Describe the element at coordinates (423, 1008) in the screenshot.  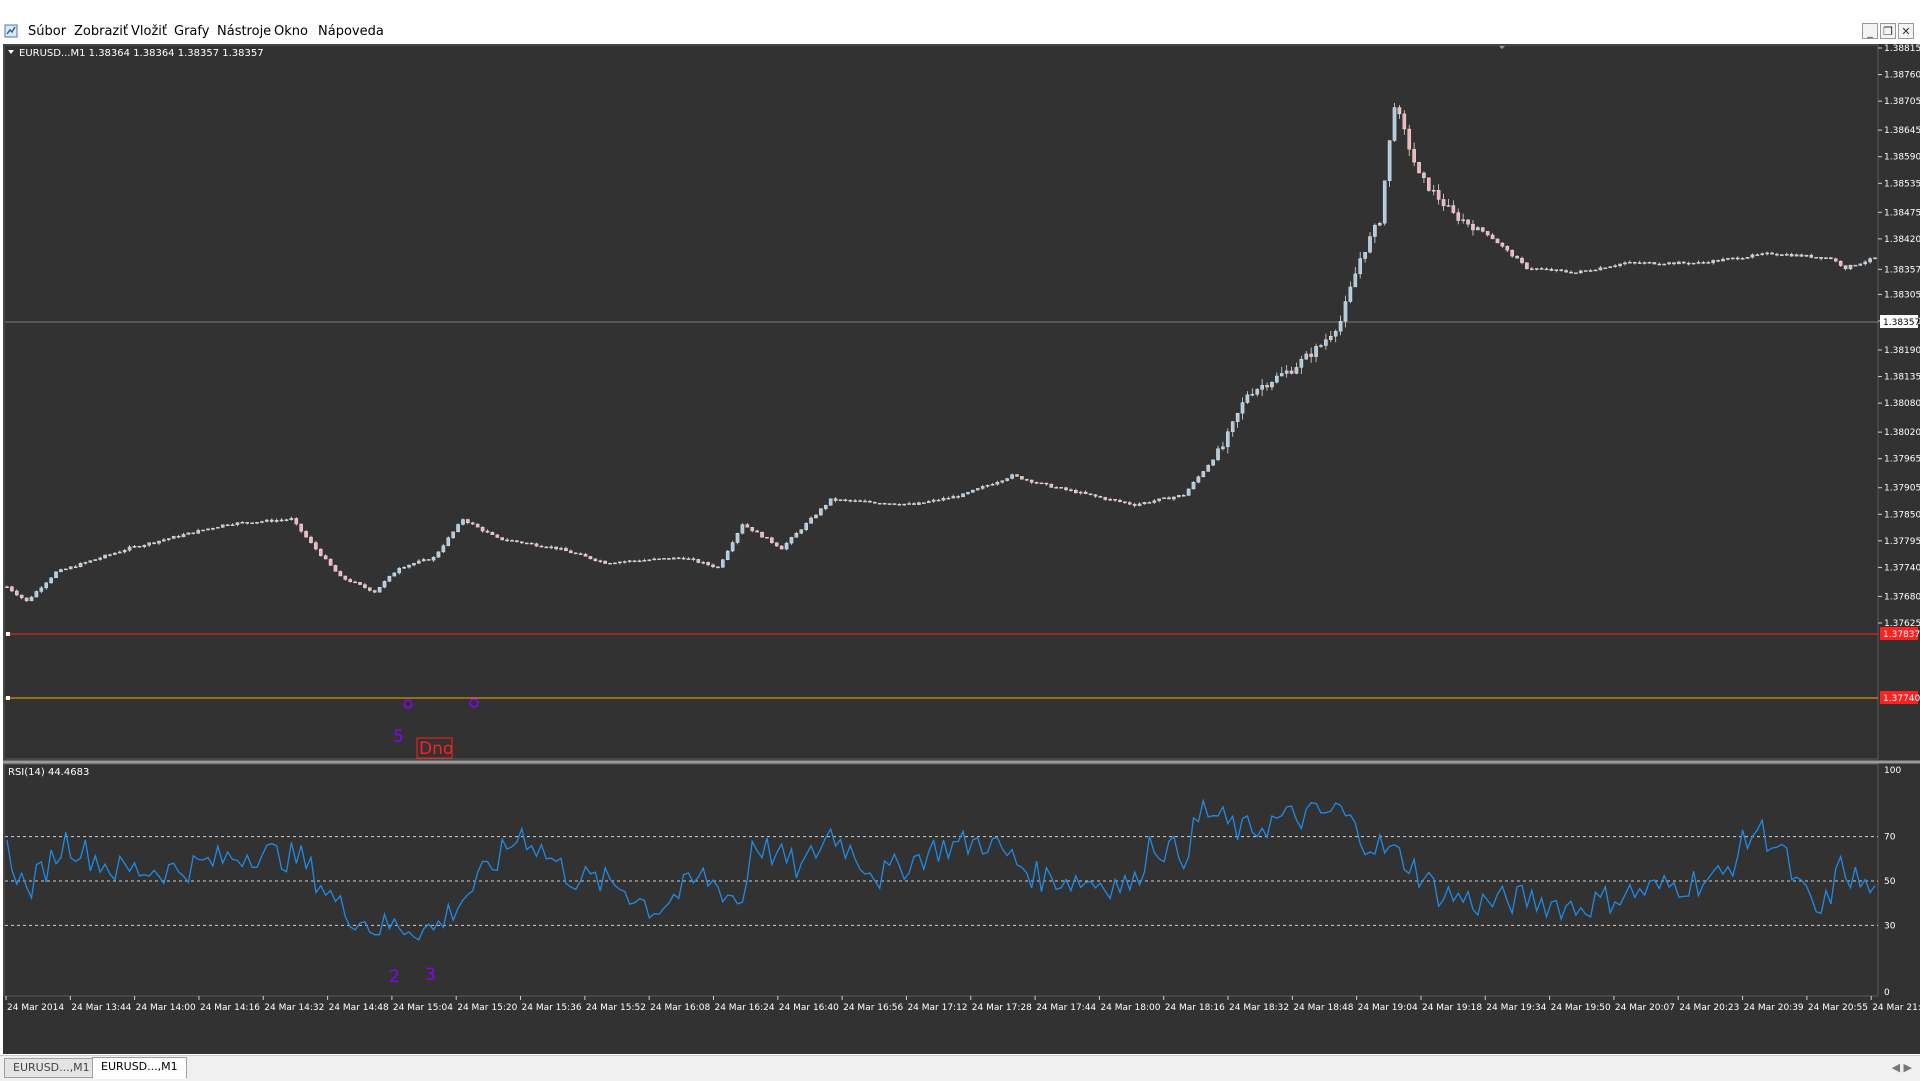
I see `time-tick-label: 24 Mar 15:04` at that location.